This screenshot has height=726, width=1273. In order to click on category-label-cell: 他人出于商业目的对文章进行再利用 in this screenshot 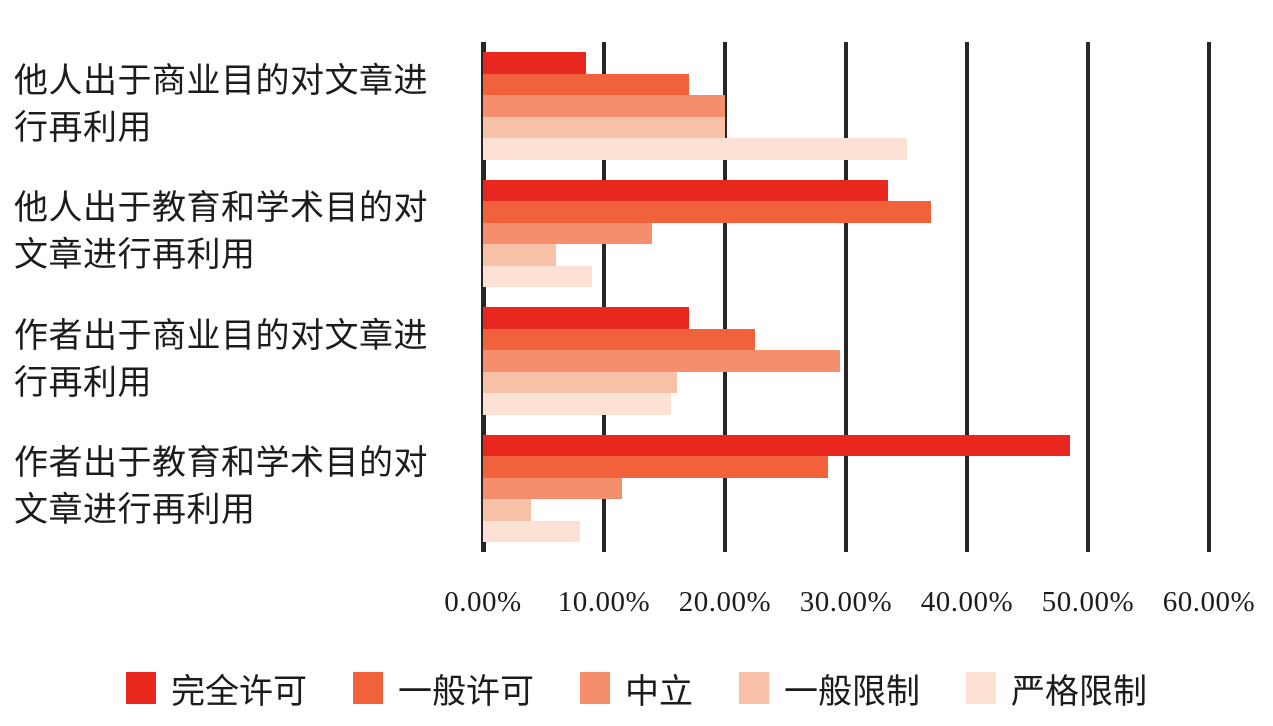, I will do `click(235, 106)`.